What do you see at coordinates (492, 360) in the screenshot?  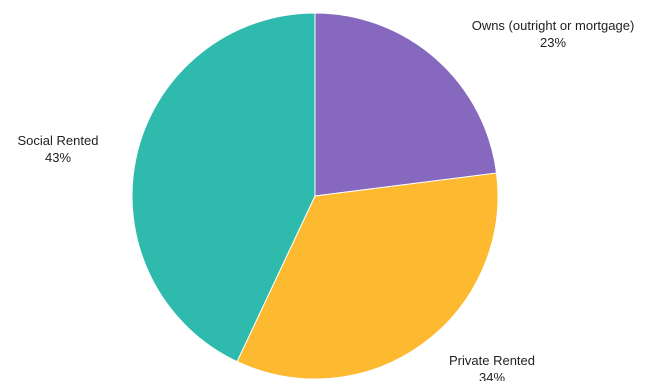 I see `slice-name-label: Private Rented` at bounding box center [492, 360].